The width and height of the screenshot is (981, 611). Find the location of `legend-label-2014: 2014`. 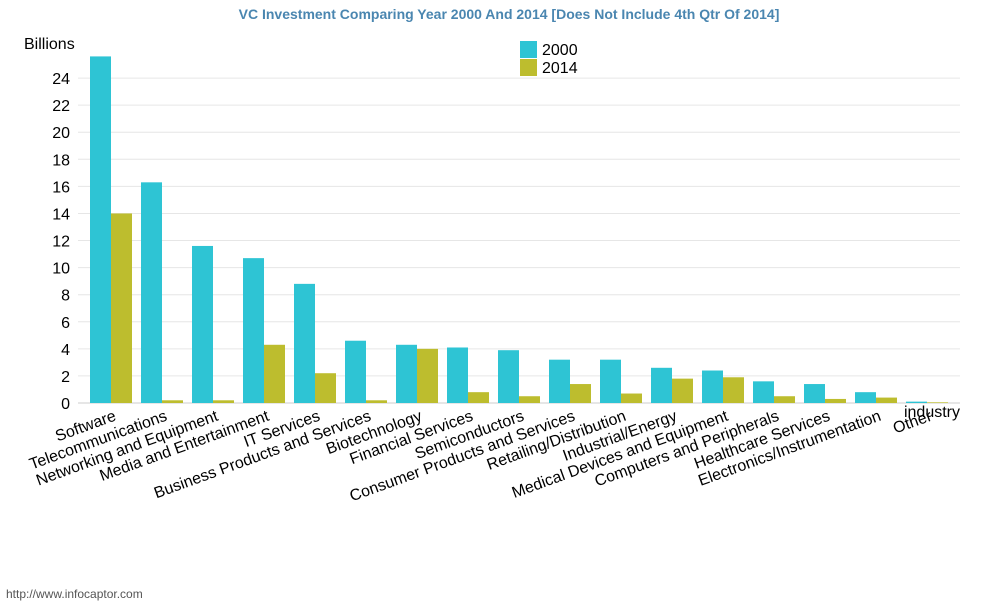

legend-label-2014: 2014 is located at coordinates (560, 68).